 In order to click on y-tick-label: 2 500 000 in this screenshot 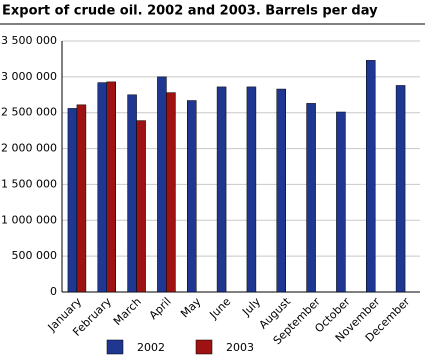, I will do `click(29, 112)`.